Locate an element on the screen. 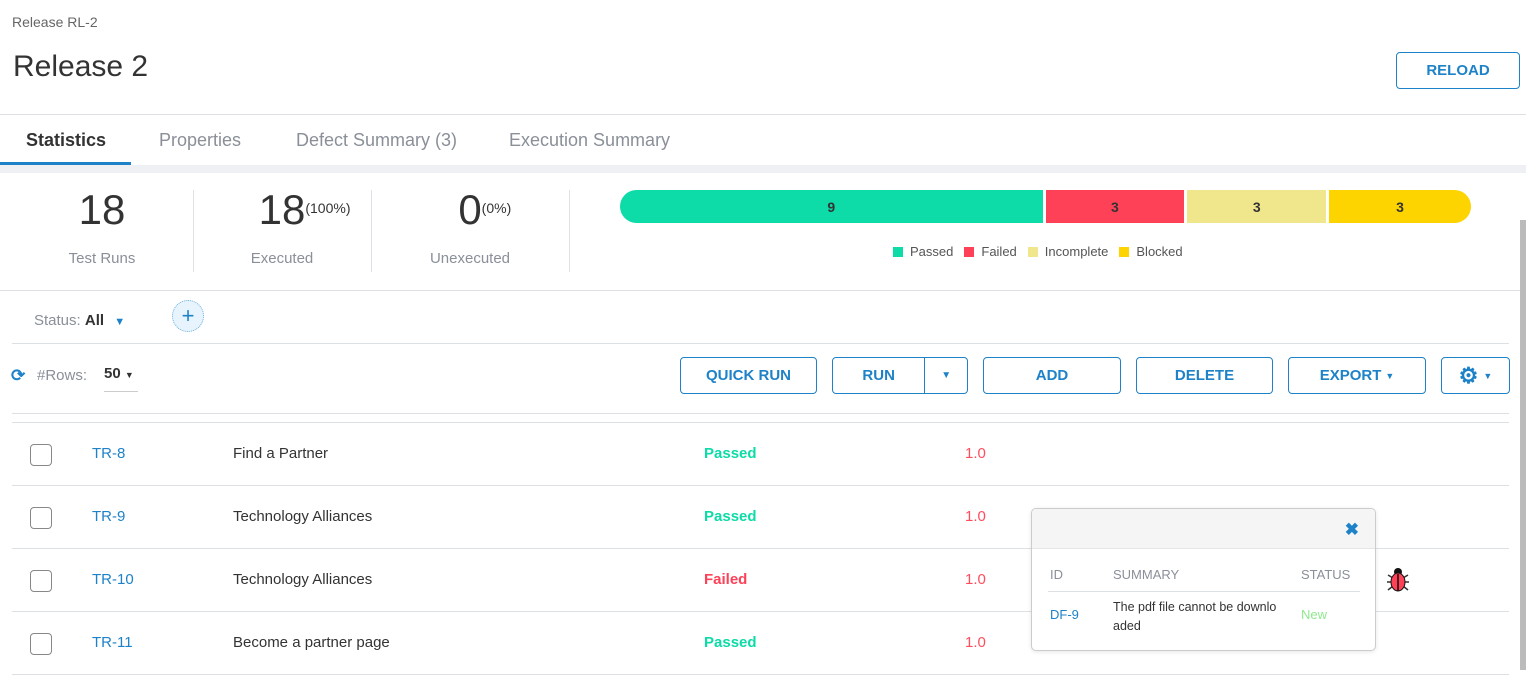  plus-icon: + is located at coordinates (188, 315).